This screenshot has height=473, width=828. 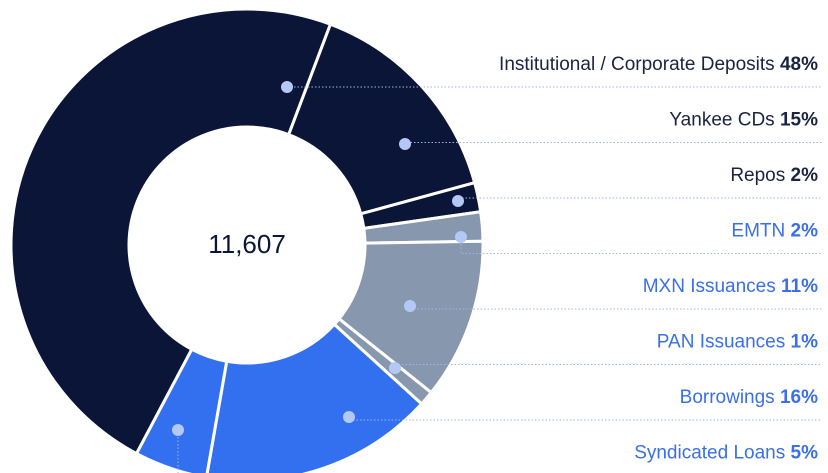 I want to click on category-name: Borrowings, so click(x=727, y=397).